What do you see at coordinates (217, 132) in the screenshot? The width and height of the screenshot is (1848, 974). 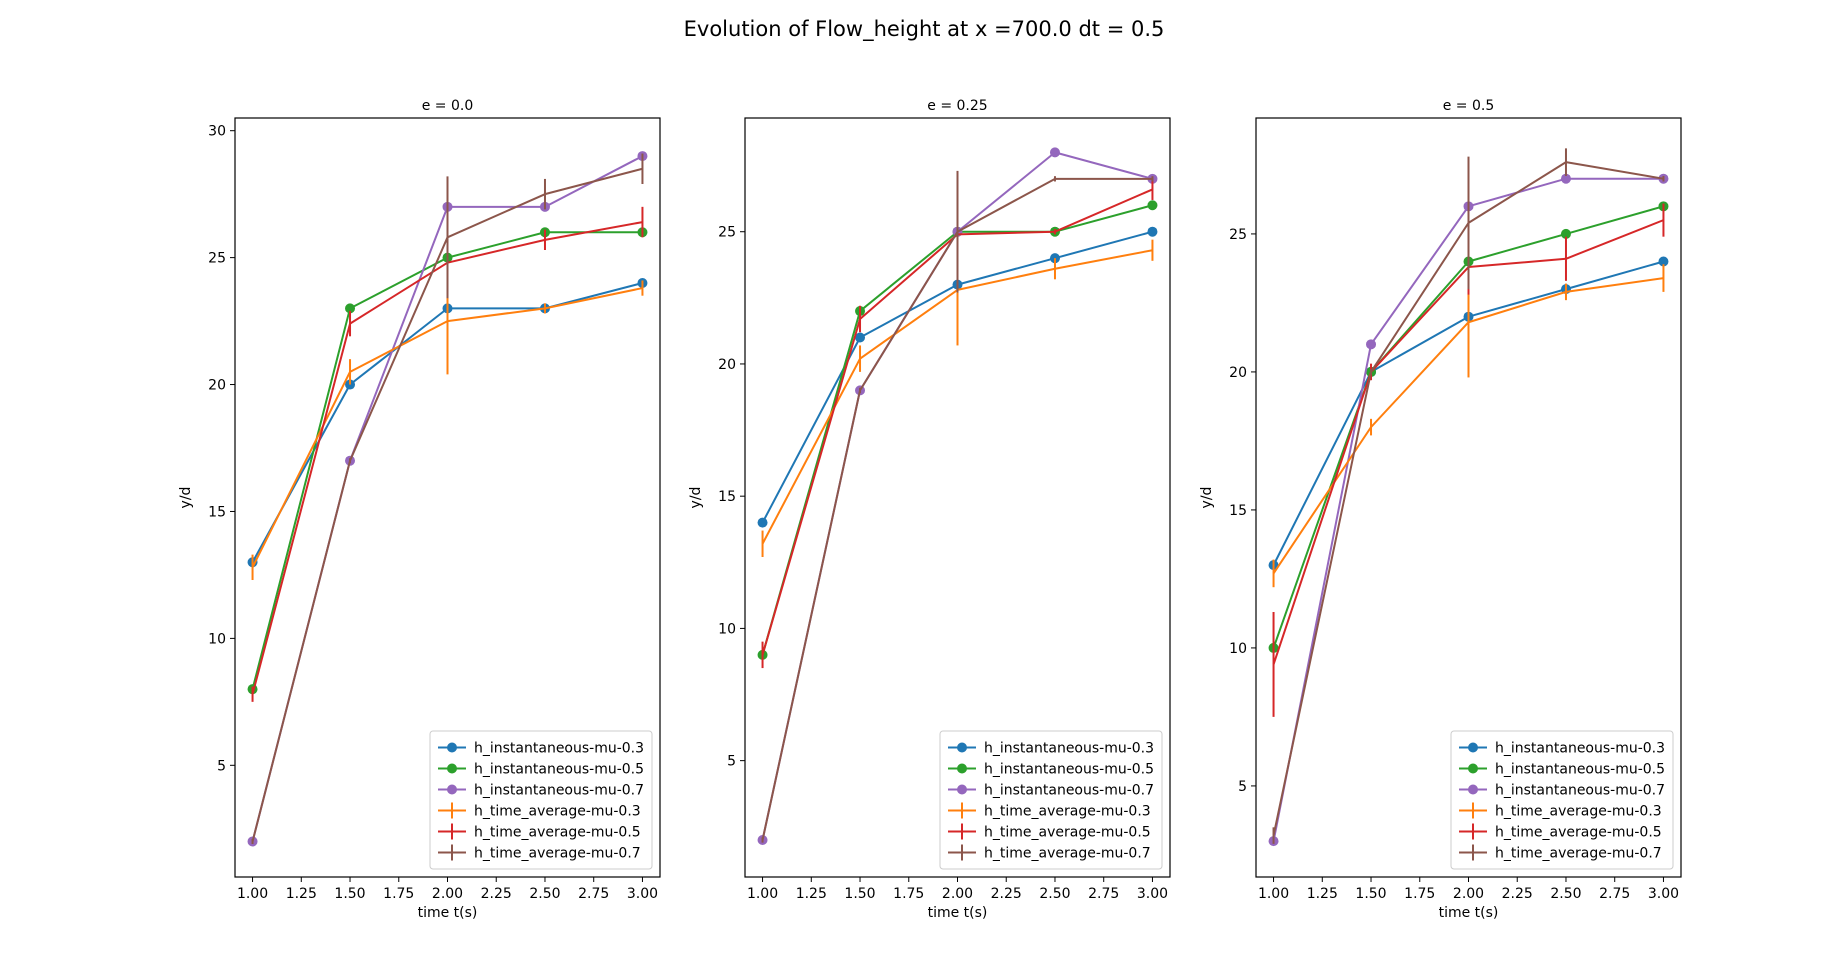 I see `y-tick-label: 30` at bounding box center [217, 132].